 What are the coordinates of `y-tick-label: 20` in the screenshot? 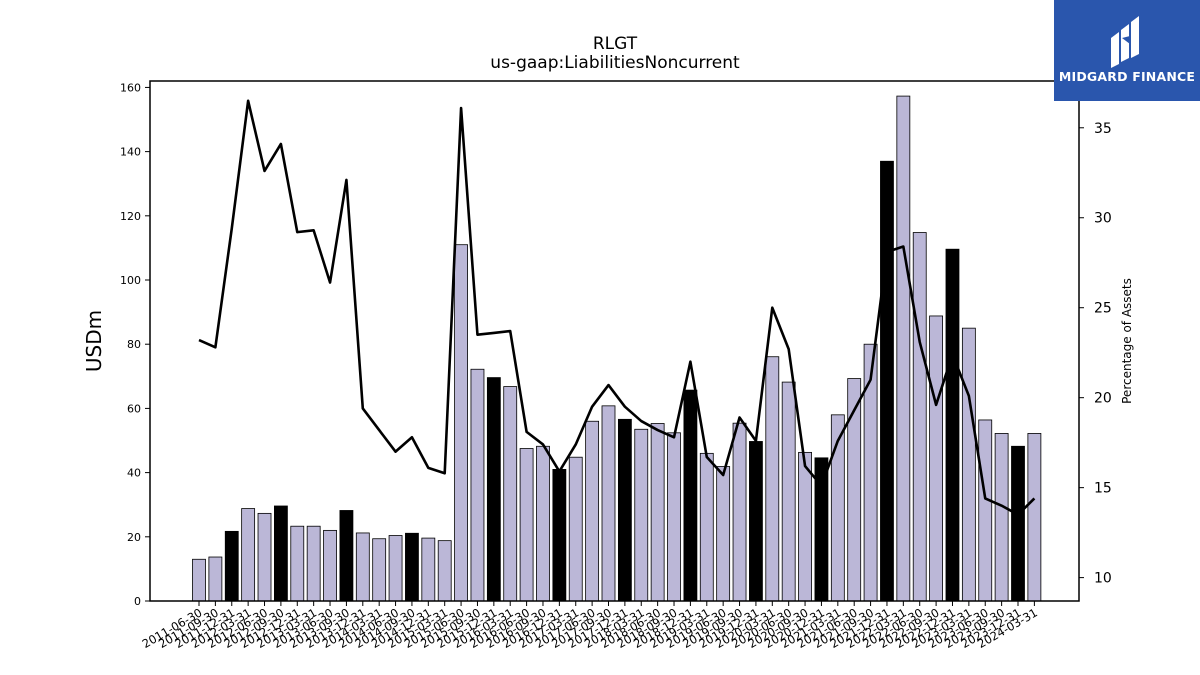 It's located at (134, 537).